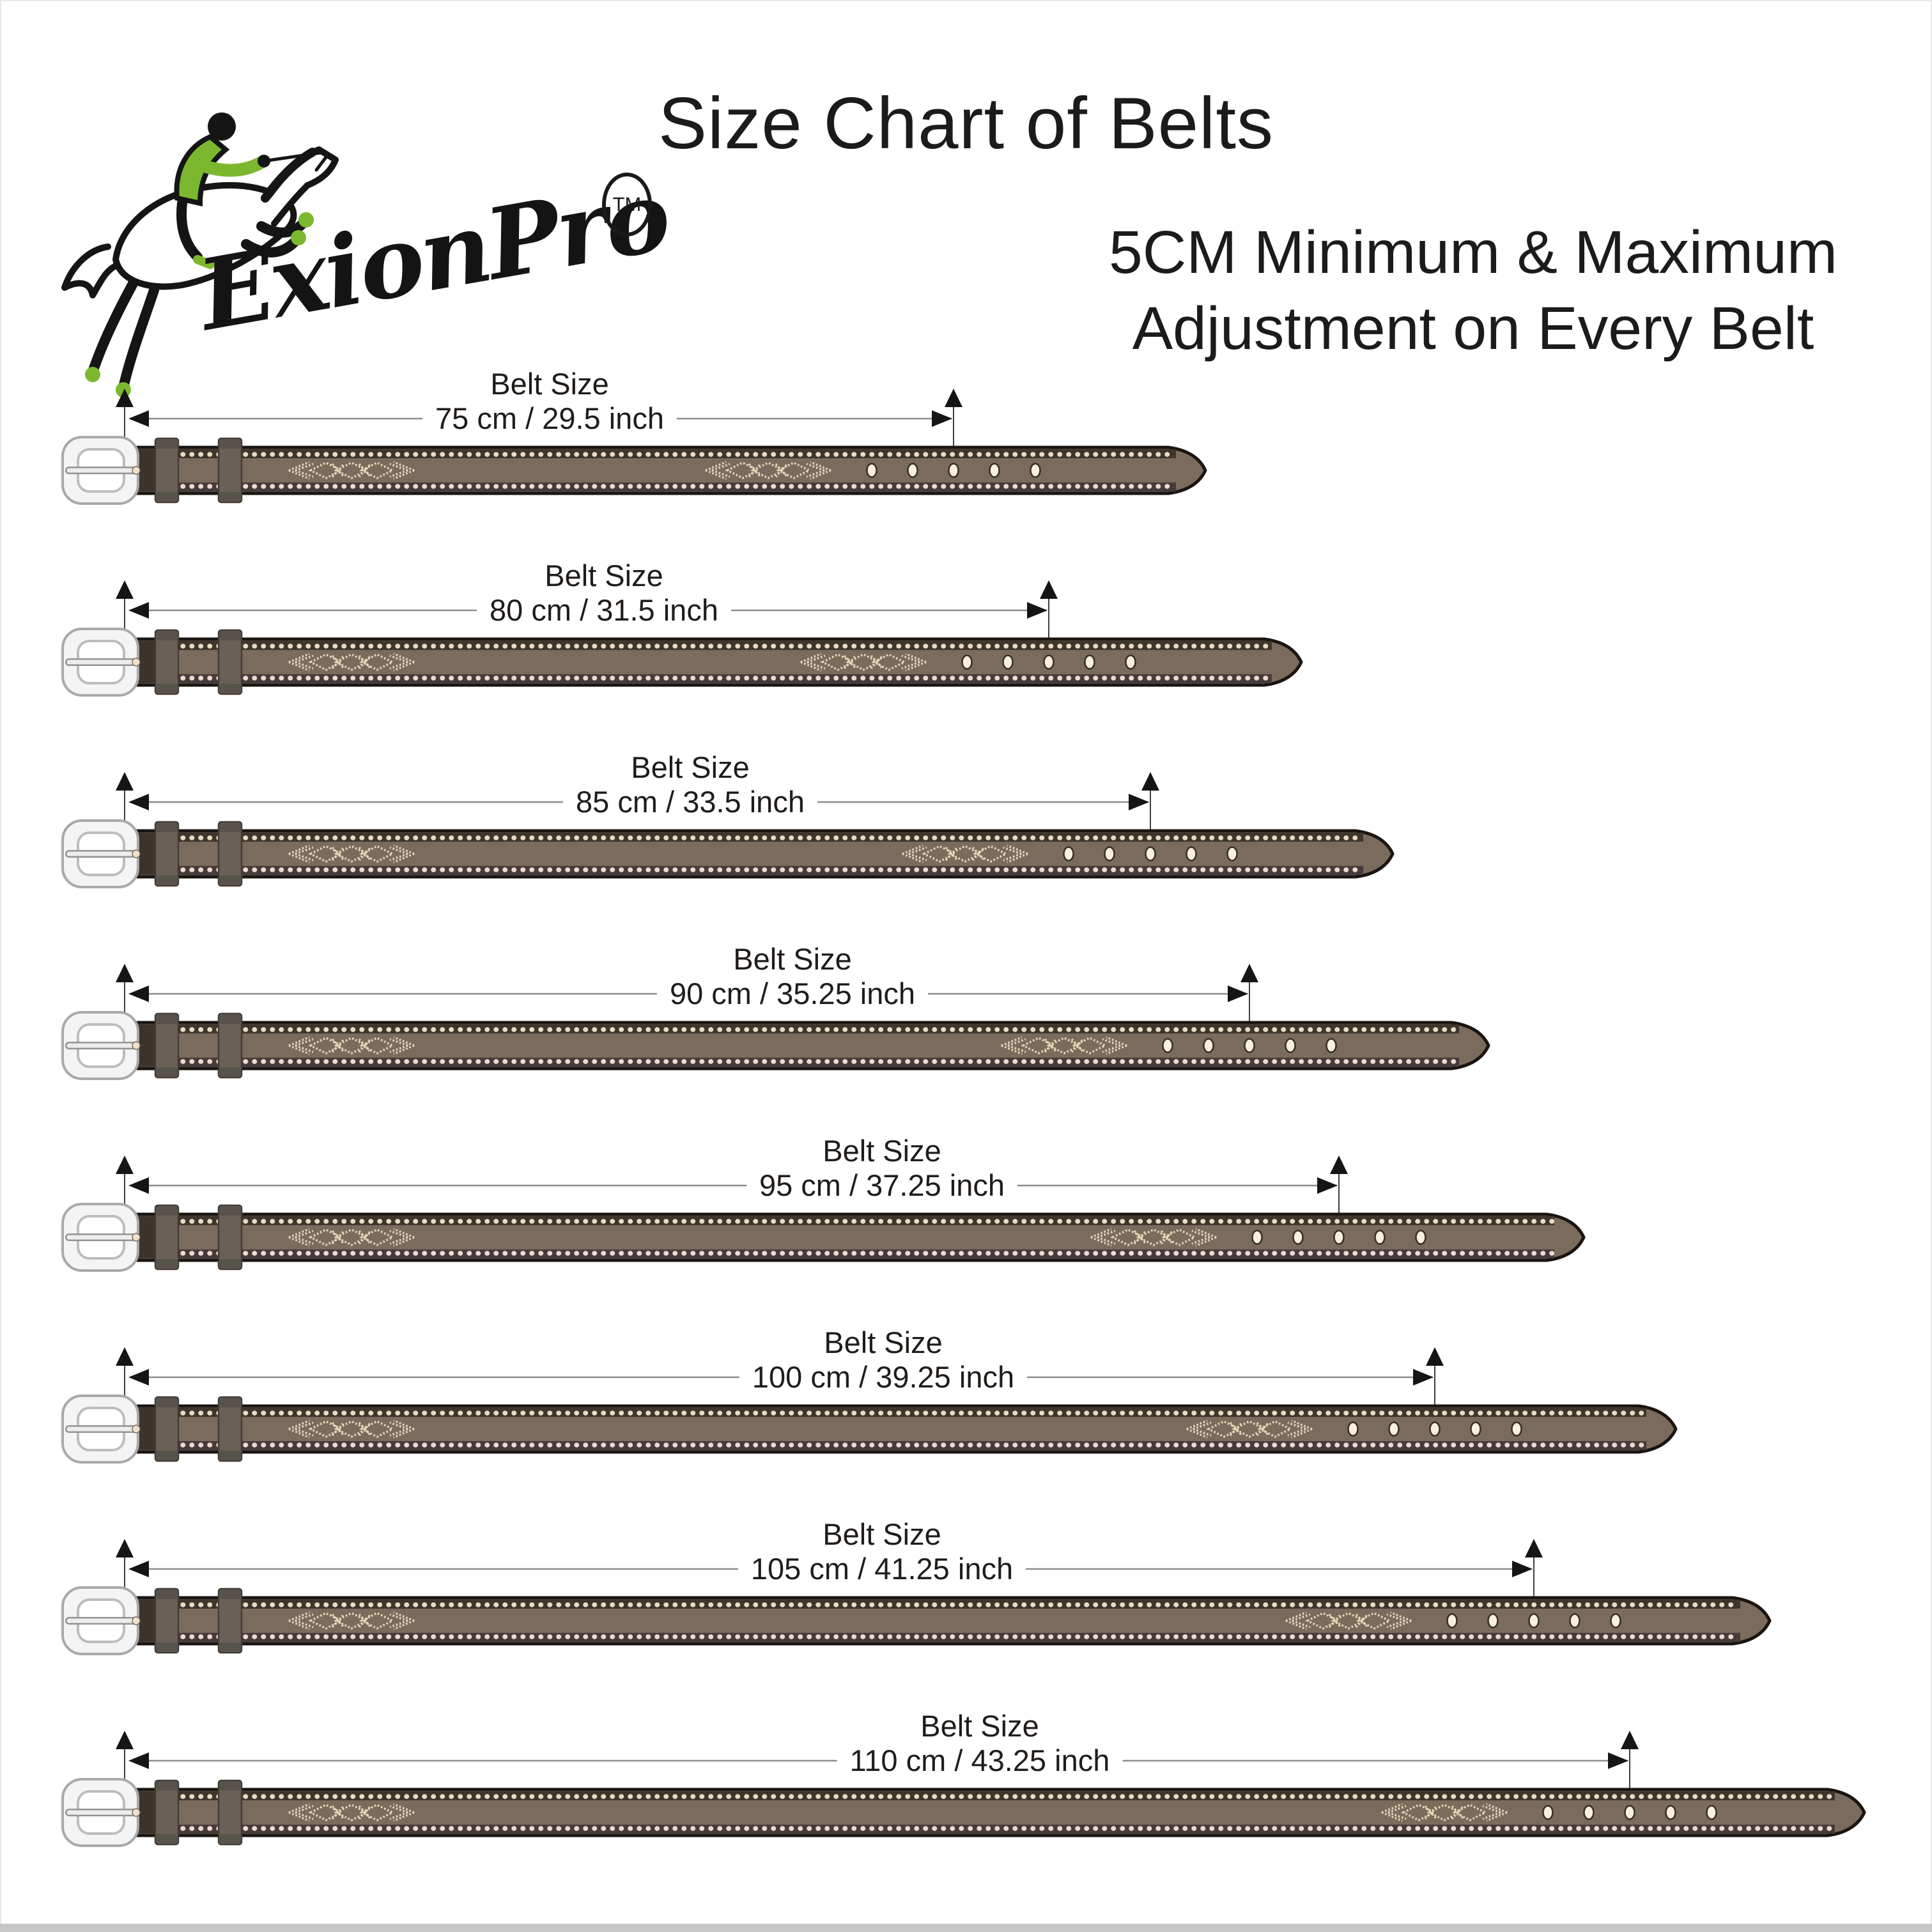  Describe the element at coordinates (627, 205) in the screenshot. I see `trademark-badge: TM` at that location.